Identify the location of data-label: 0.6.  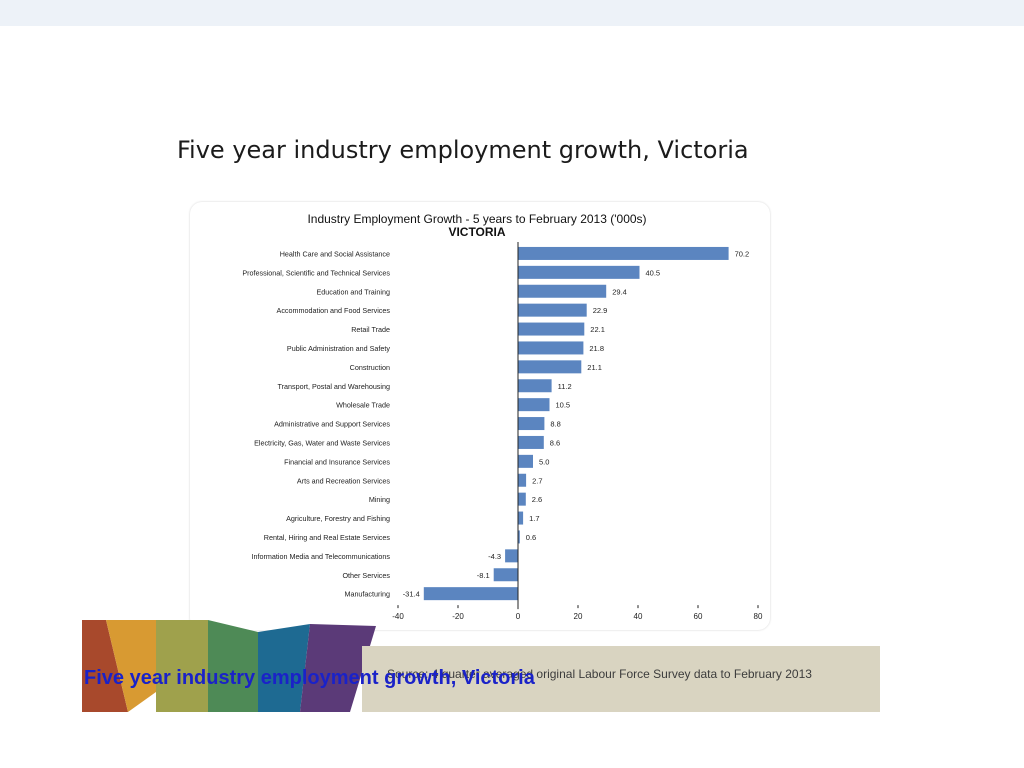
(531, 537).